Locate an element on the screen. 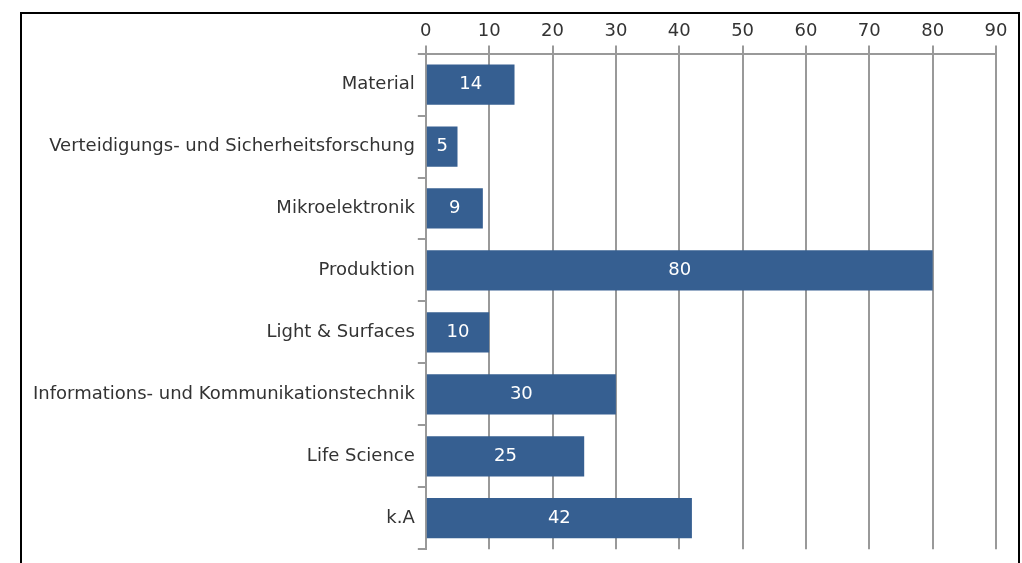 The width and height of the screenshot is (1022, 563). x-tick-label: 70 is located at coordinates (869, 30).